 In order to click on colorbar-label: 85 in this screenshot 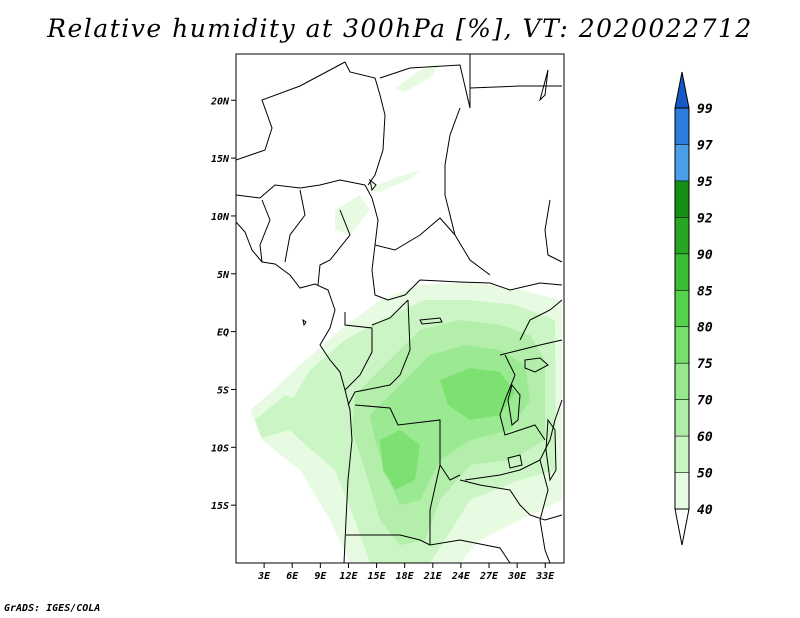, I will do `click(705, 291)`.